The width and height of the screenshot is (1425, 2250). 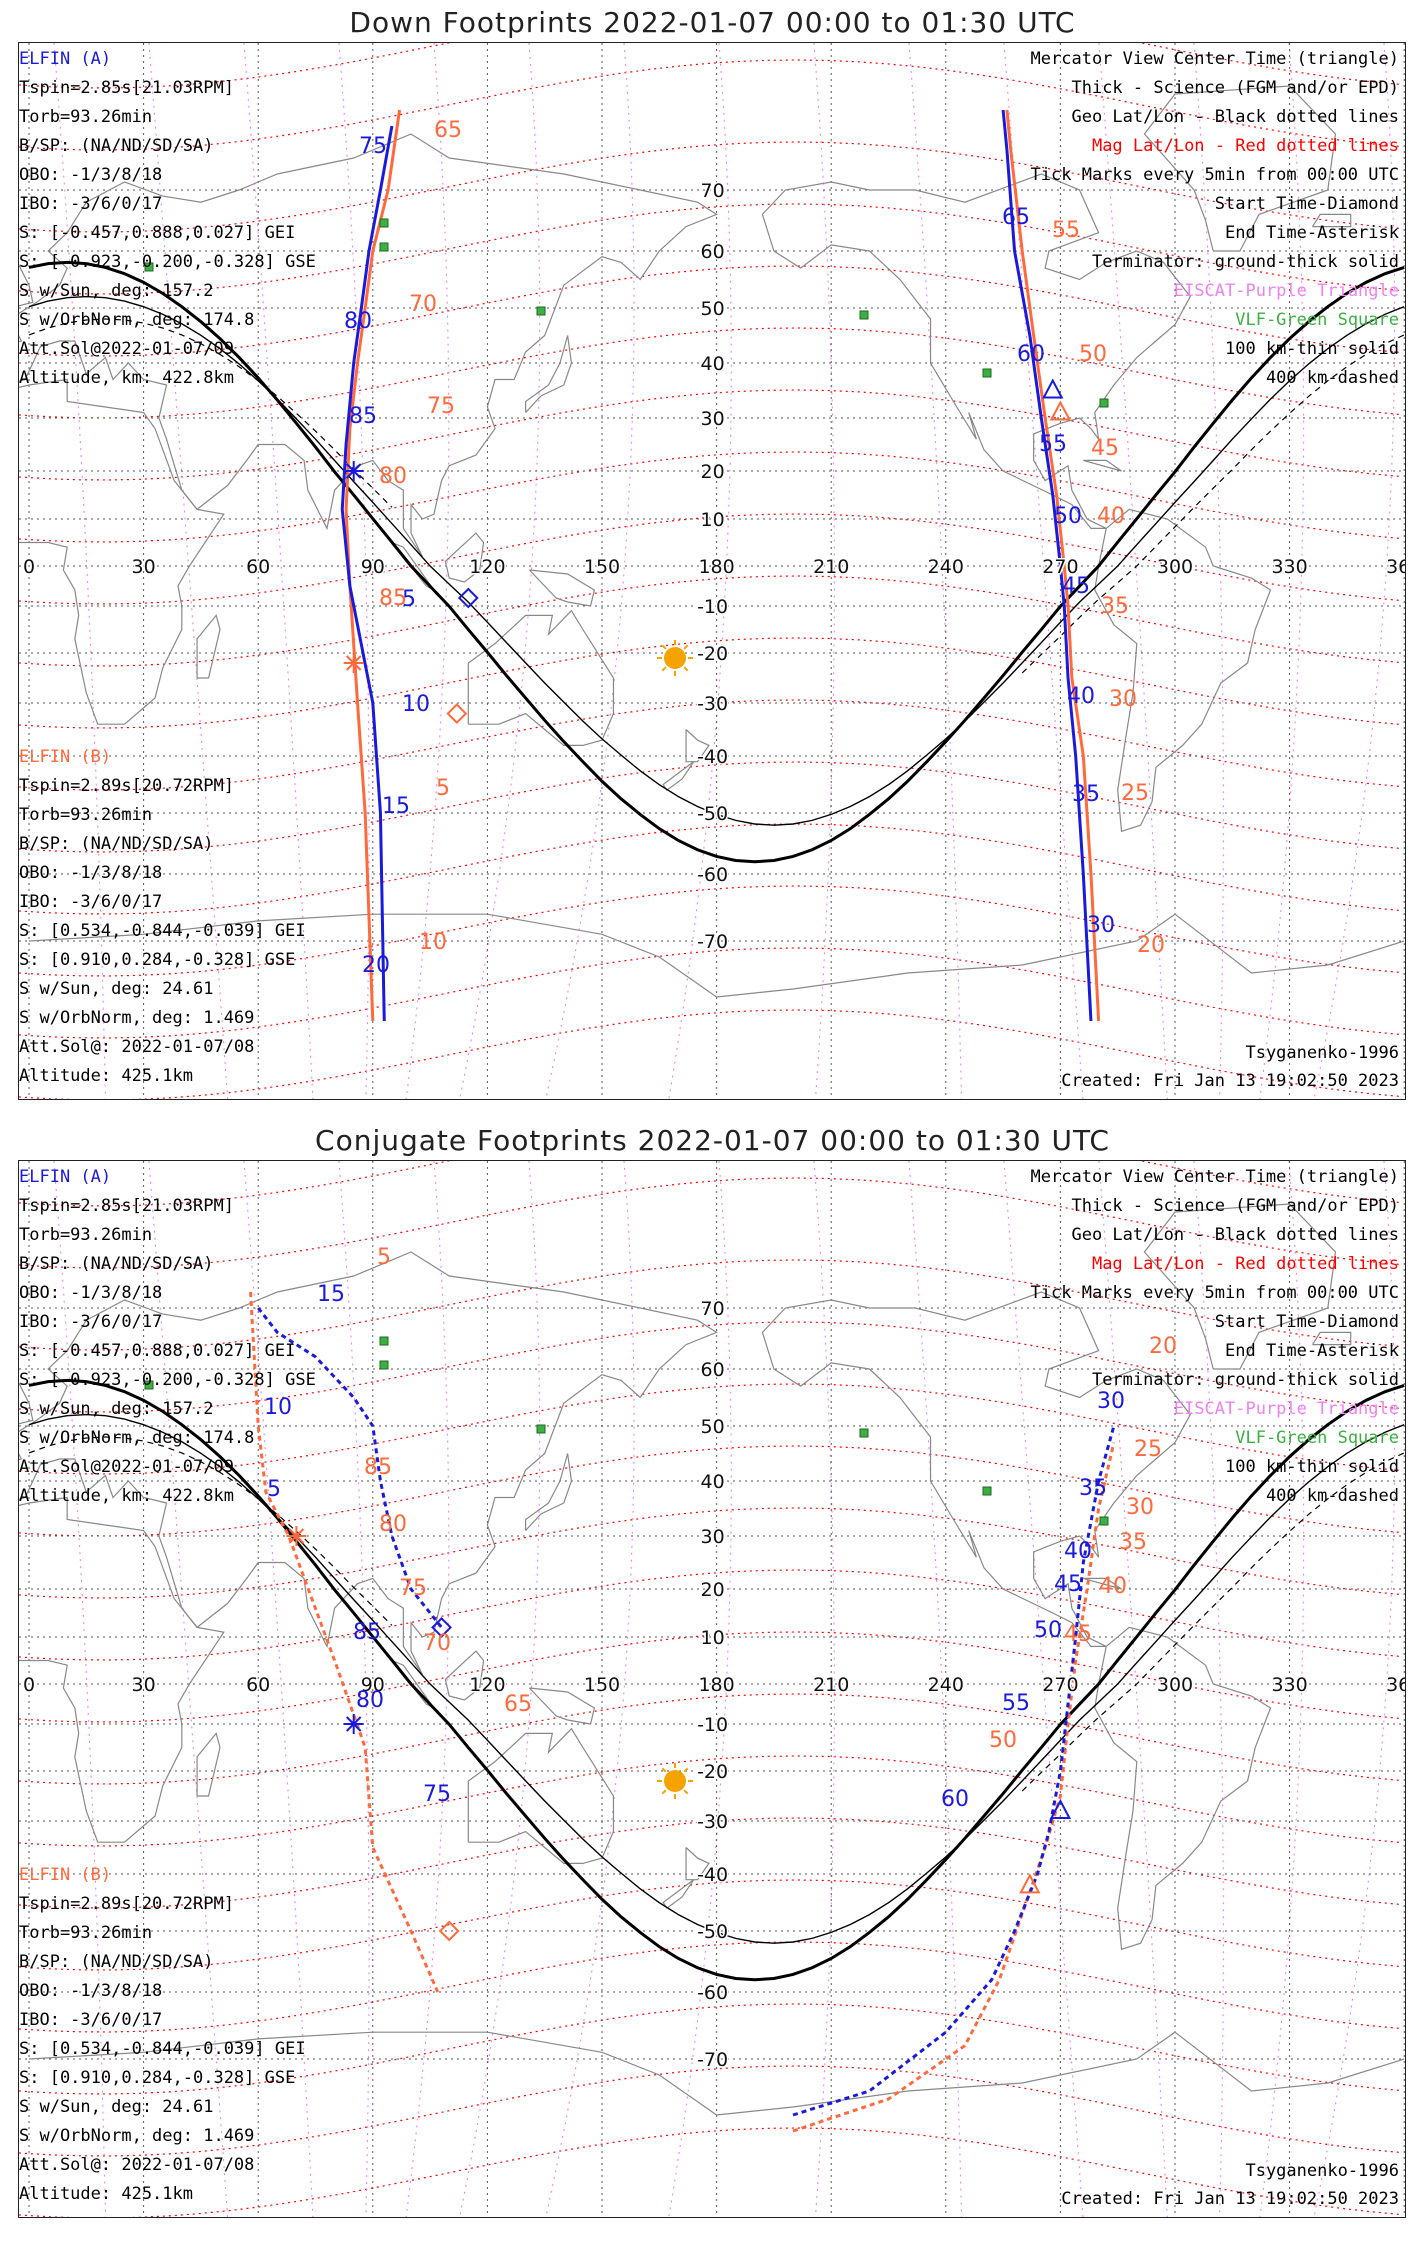 I want to click on elfin-b-info-line: Att.Sol@: 2022-01-07/08, so click(x=137, y=1047).